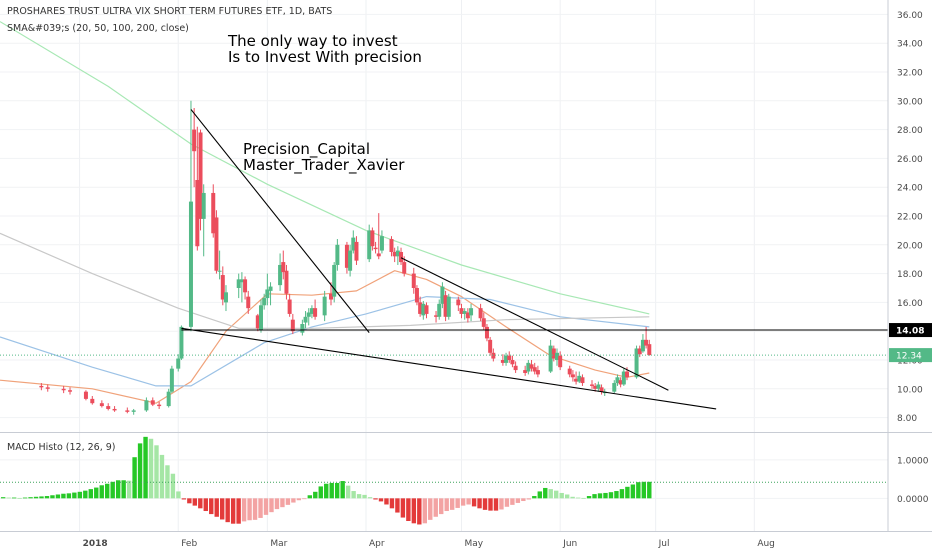 Image resolution: width=932 pixels, height=550 pixels. What do you see at coordinates (664, 544) in the screenshot?
I see `time-tick-label: Jul` at bounding box center [664, 544].